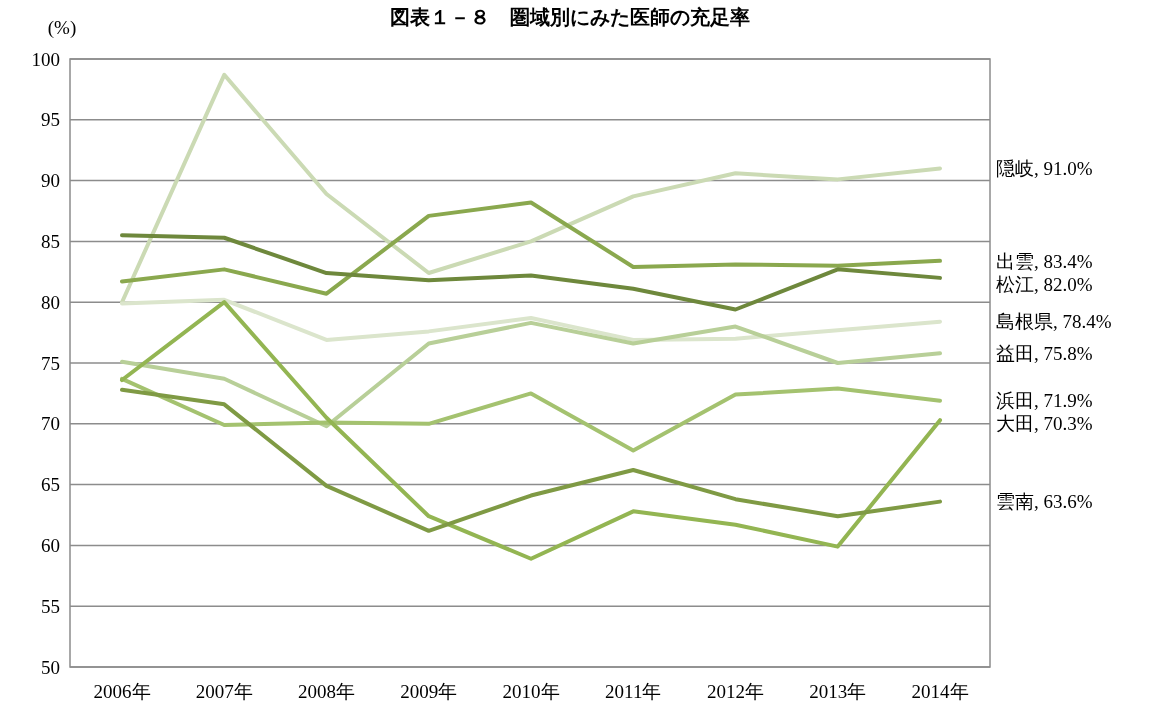  I want to click on x-tick-label: 2007年, so click(224, 691).